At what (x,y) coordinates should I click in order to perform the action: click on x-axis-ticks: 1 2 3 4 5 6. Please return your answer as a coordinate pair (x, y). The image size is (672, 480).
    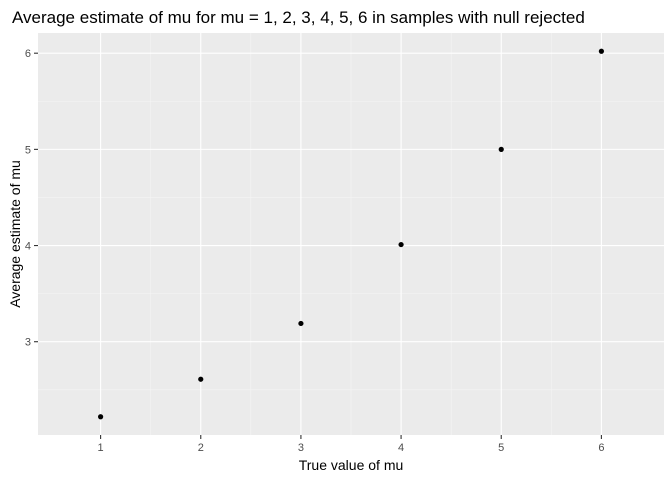
    Looking at the image, I should click on (351, 444).